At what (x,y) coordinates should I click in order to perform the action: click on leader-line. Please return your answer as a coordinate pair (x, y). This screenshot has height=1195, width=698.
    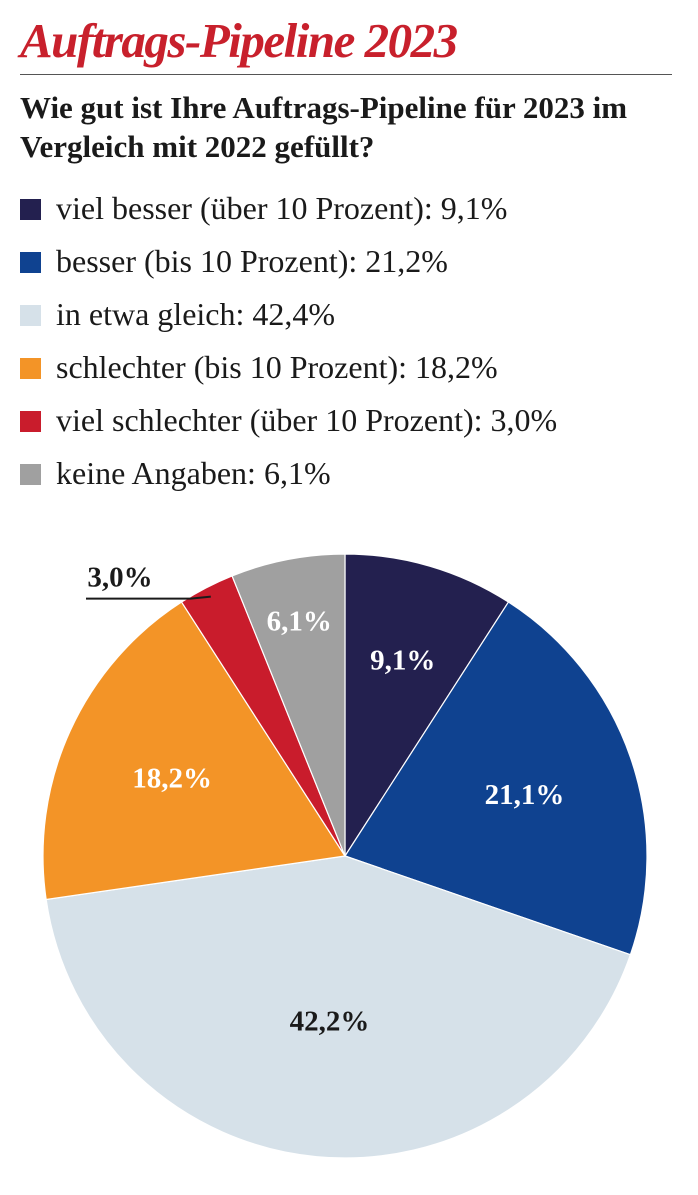
    Looking at the image, I should click on (148, 597).